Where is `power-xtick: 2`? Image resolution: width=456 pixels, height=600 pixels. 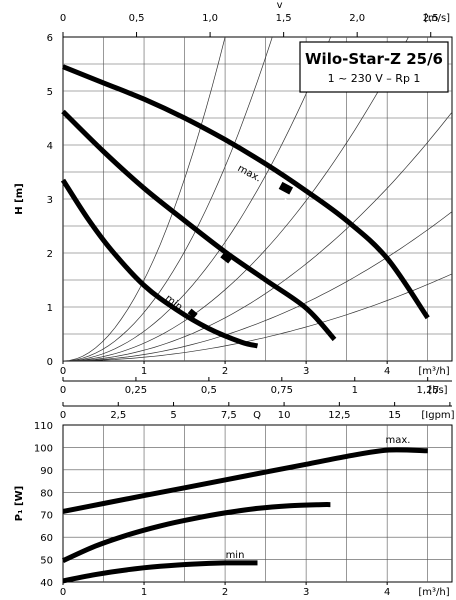
power-xtick: 2 is located at coordinates (225, 592).